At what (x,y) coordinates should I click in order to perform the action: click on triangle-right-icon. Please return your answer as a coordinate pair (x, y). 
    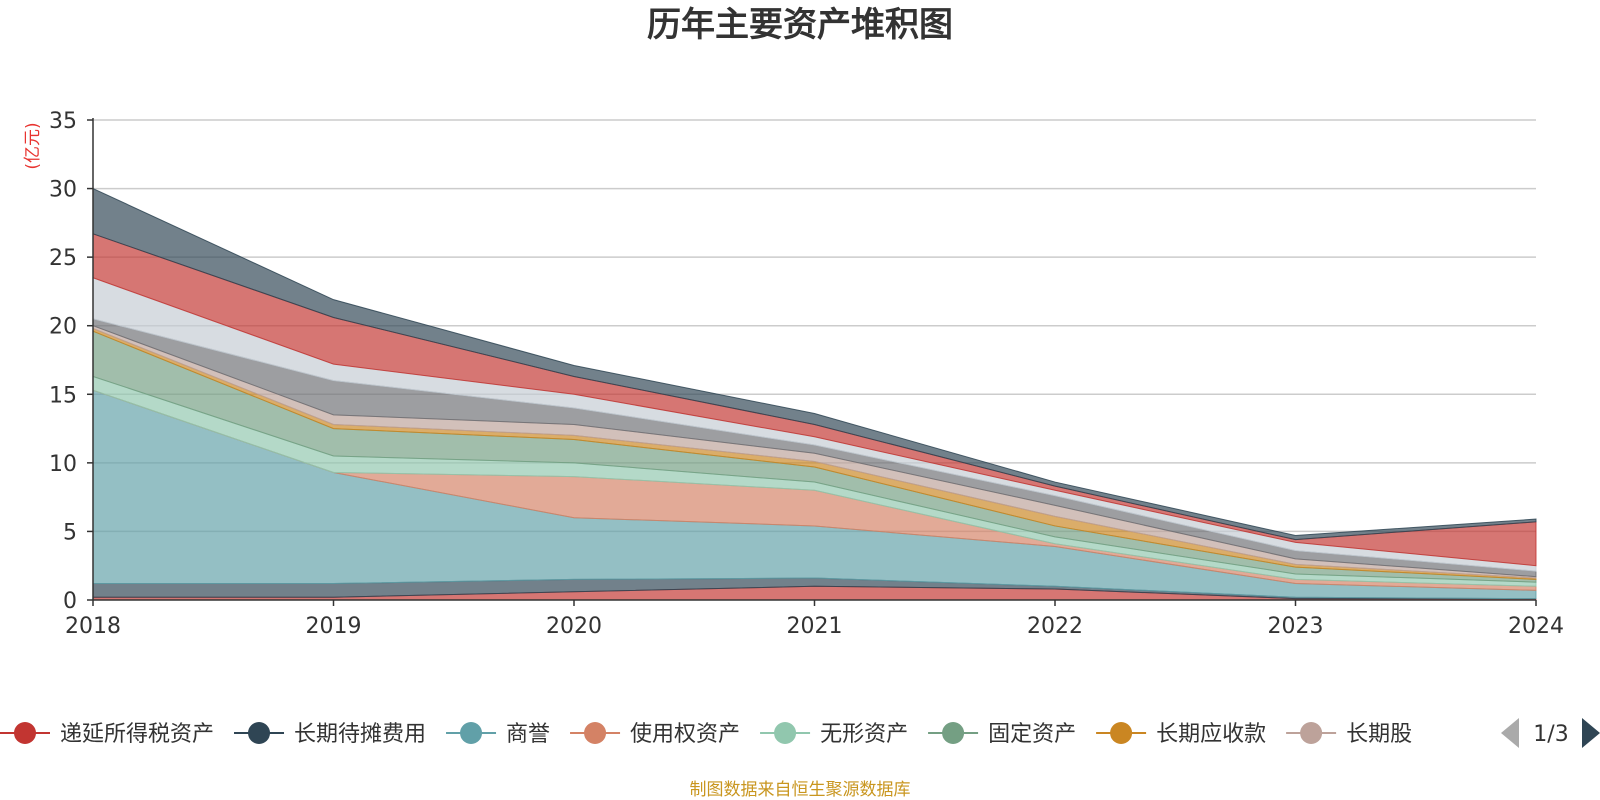
    Looking at the image, I should click on (1591, 733).